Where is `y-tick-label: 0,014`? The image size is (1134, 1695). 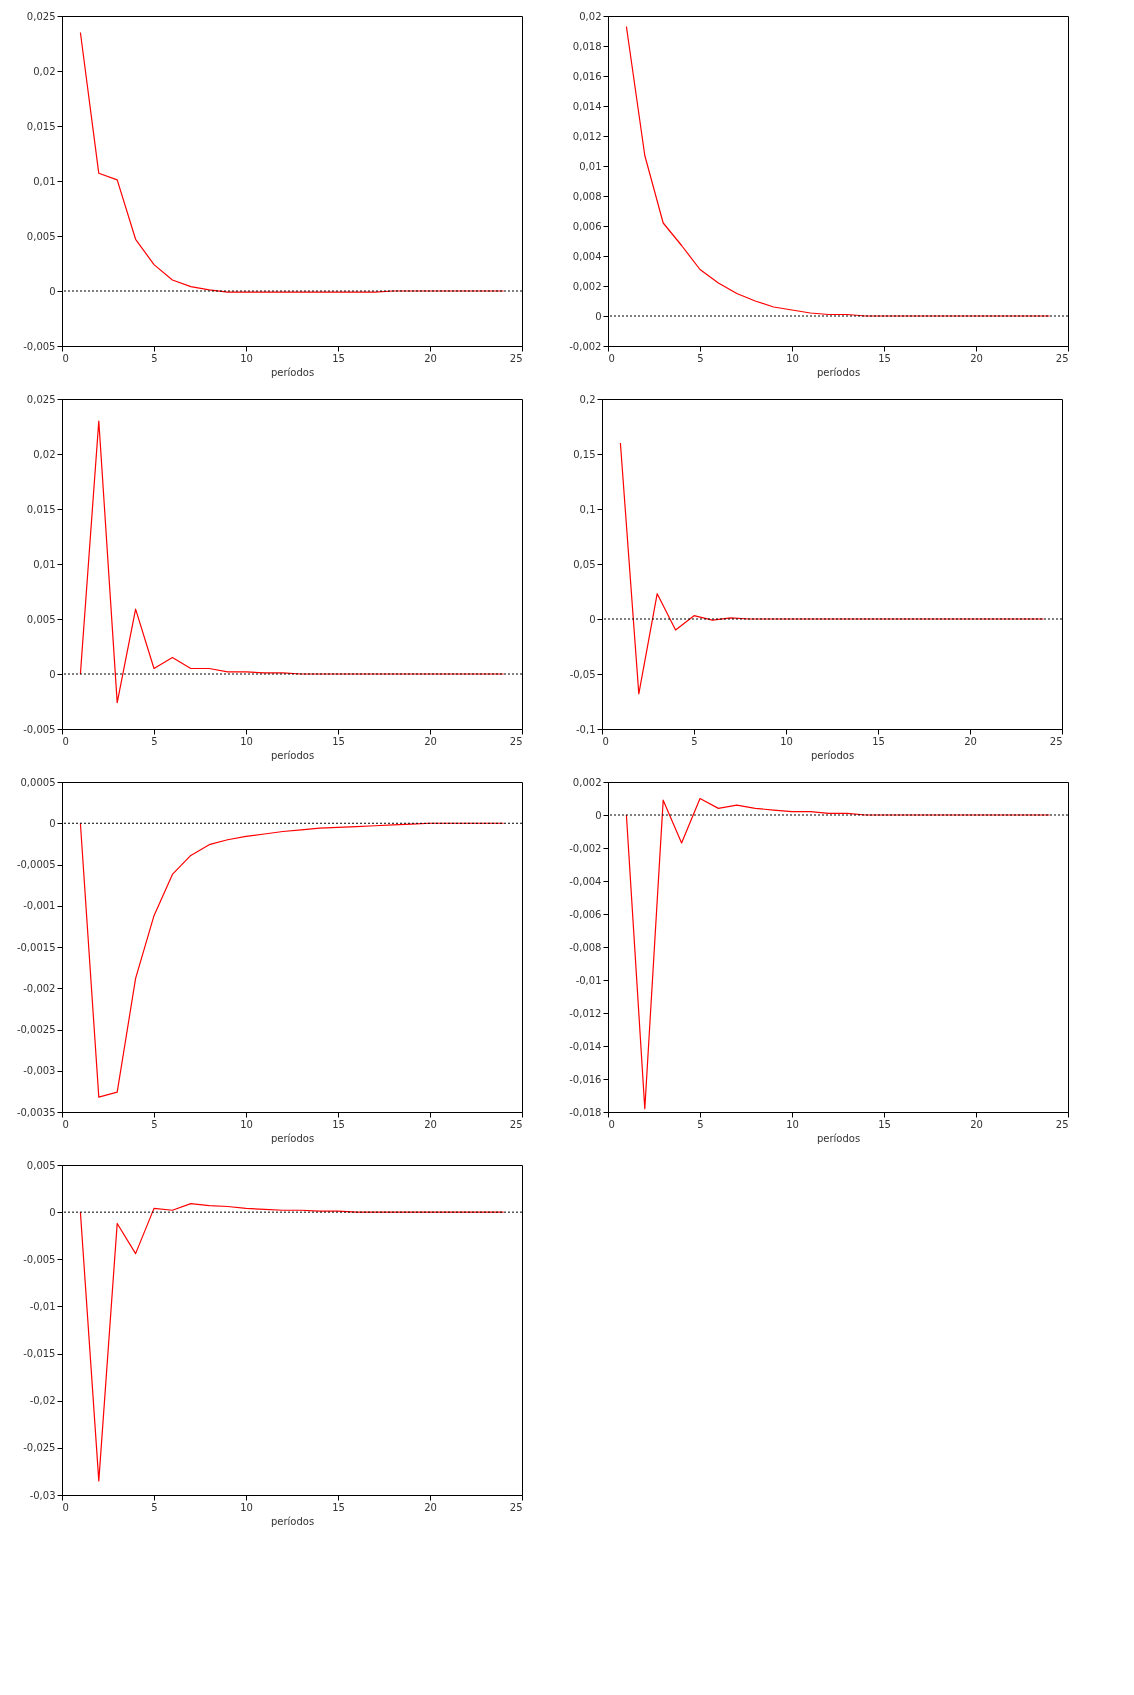
y-tick-label: 0,014 is located at coordinates (587, 106).